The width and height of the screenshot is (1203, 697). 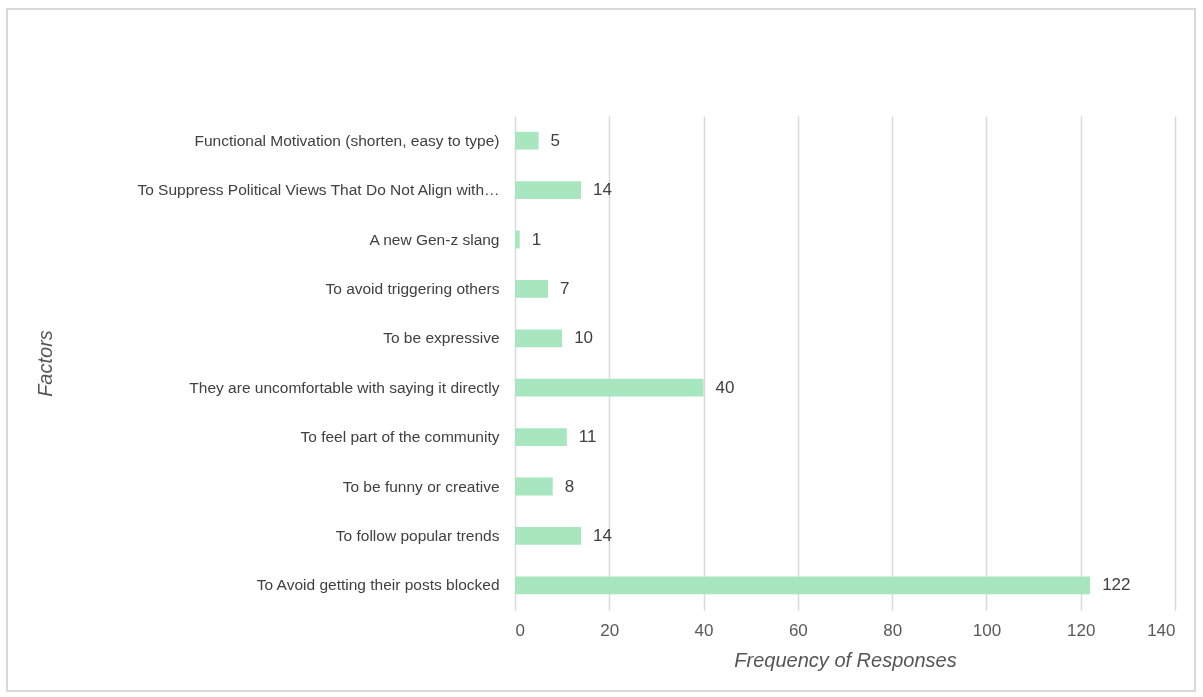 What do you see at coordinates (798, 630) in the screenshot?
I see `x-tick-label: 60` at bounding box center [798, 630].